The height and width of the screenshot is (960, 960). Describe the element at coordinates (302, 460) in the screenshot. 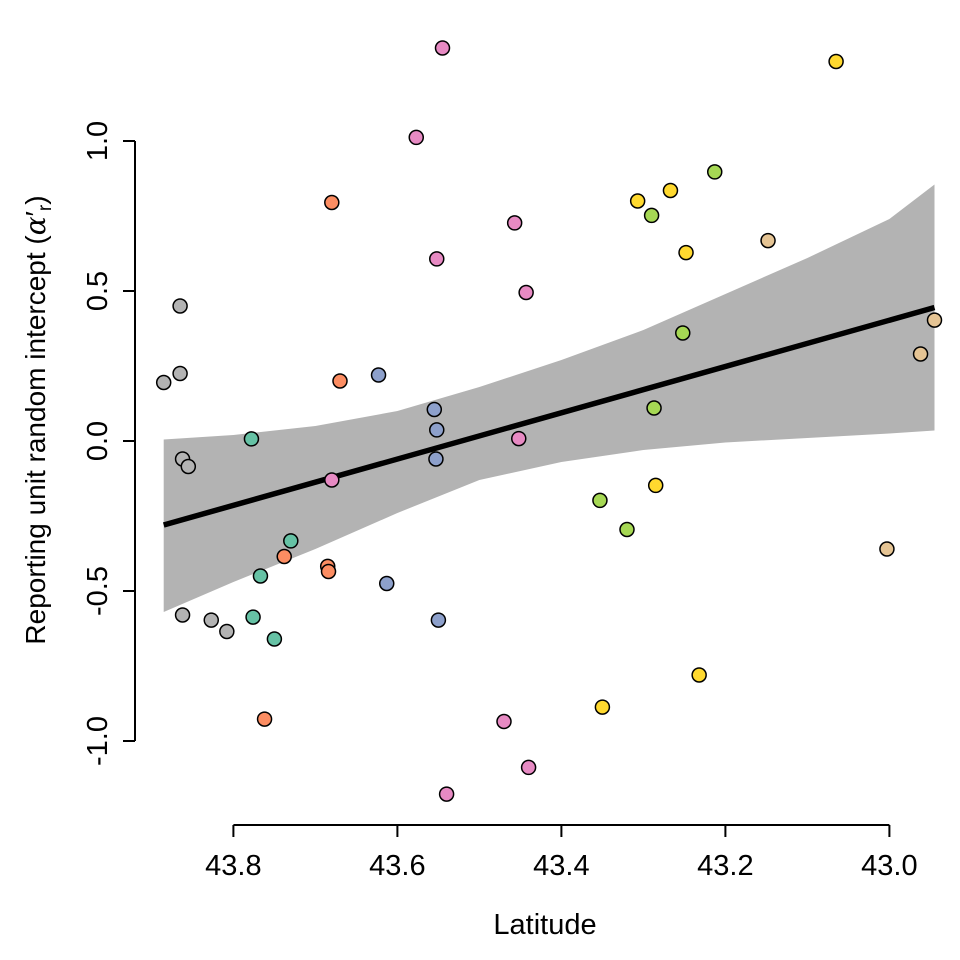

I see `series-group-orange` at that location.